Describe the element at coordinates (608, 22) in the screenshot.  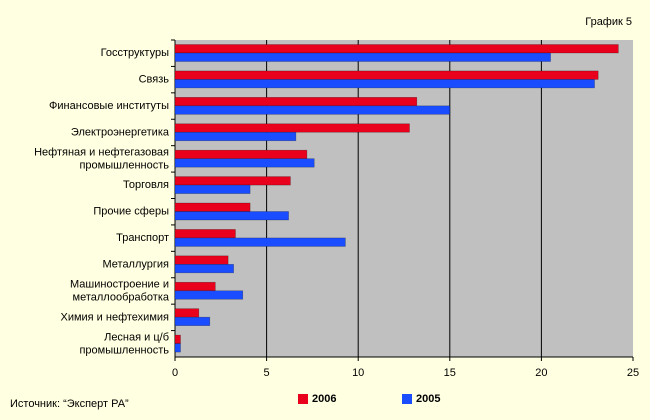
I see `chart-subtitle: График 5` at that location.